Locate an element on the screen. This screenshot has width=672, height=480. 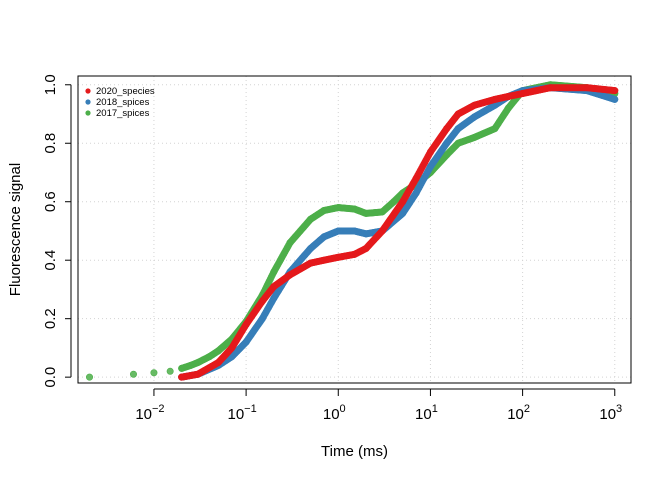
legend-label: 2020_species is located at coordinates (125, 91).